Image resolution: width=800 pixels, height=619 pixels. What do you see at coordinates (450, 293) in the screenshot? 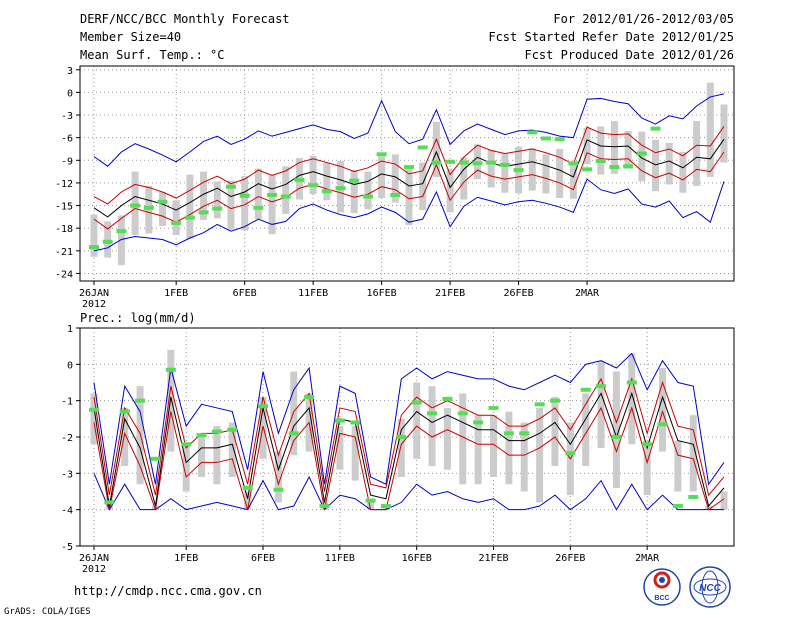
I see `x-tick-label: 21FEB` at bounding box center [450, 293].